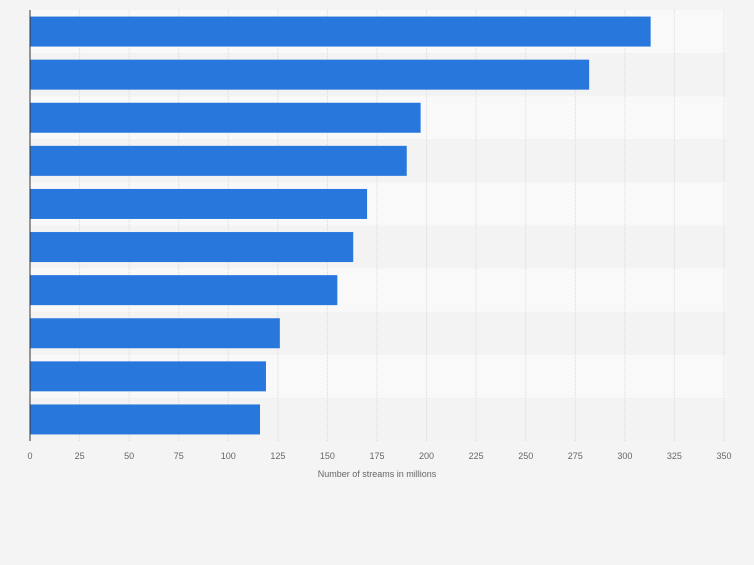 This screenshot has height=565, width=754. What do you see at coordinates (129, 456) in the screenshot?
I see `x-tick-label: 50` at bounding box center [129, 456].